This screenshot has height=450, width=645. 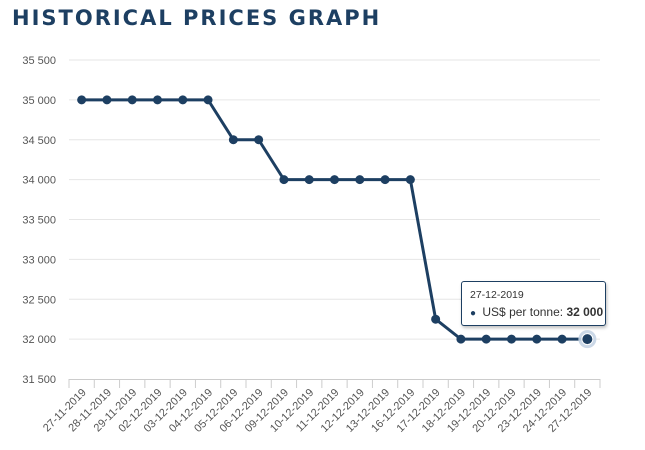 I want to click on x-axis, so click(x=334, y=383).